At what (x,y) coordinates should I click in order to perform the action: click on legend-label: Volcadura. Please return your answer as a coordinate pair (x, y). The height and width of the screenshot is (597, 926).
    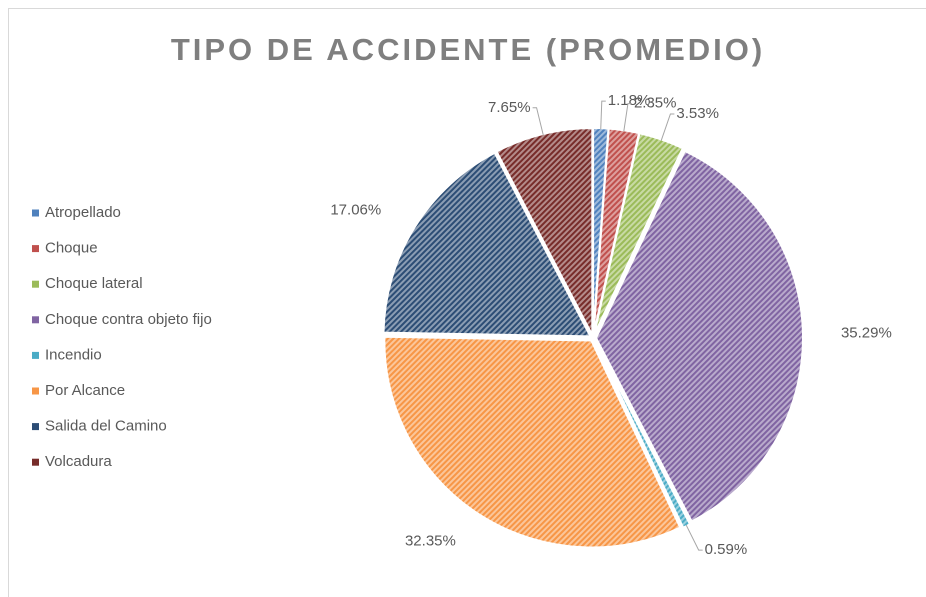
    Looking at the image, I should click on (78, 461).